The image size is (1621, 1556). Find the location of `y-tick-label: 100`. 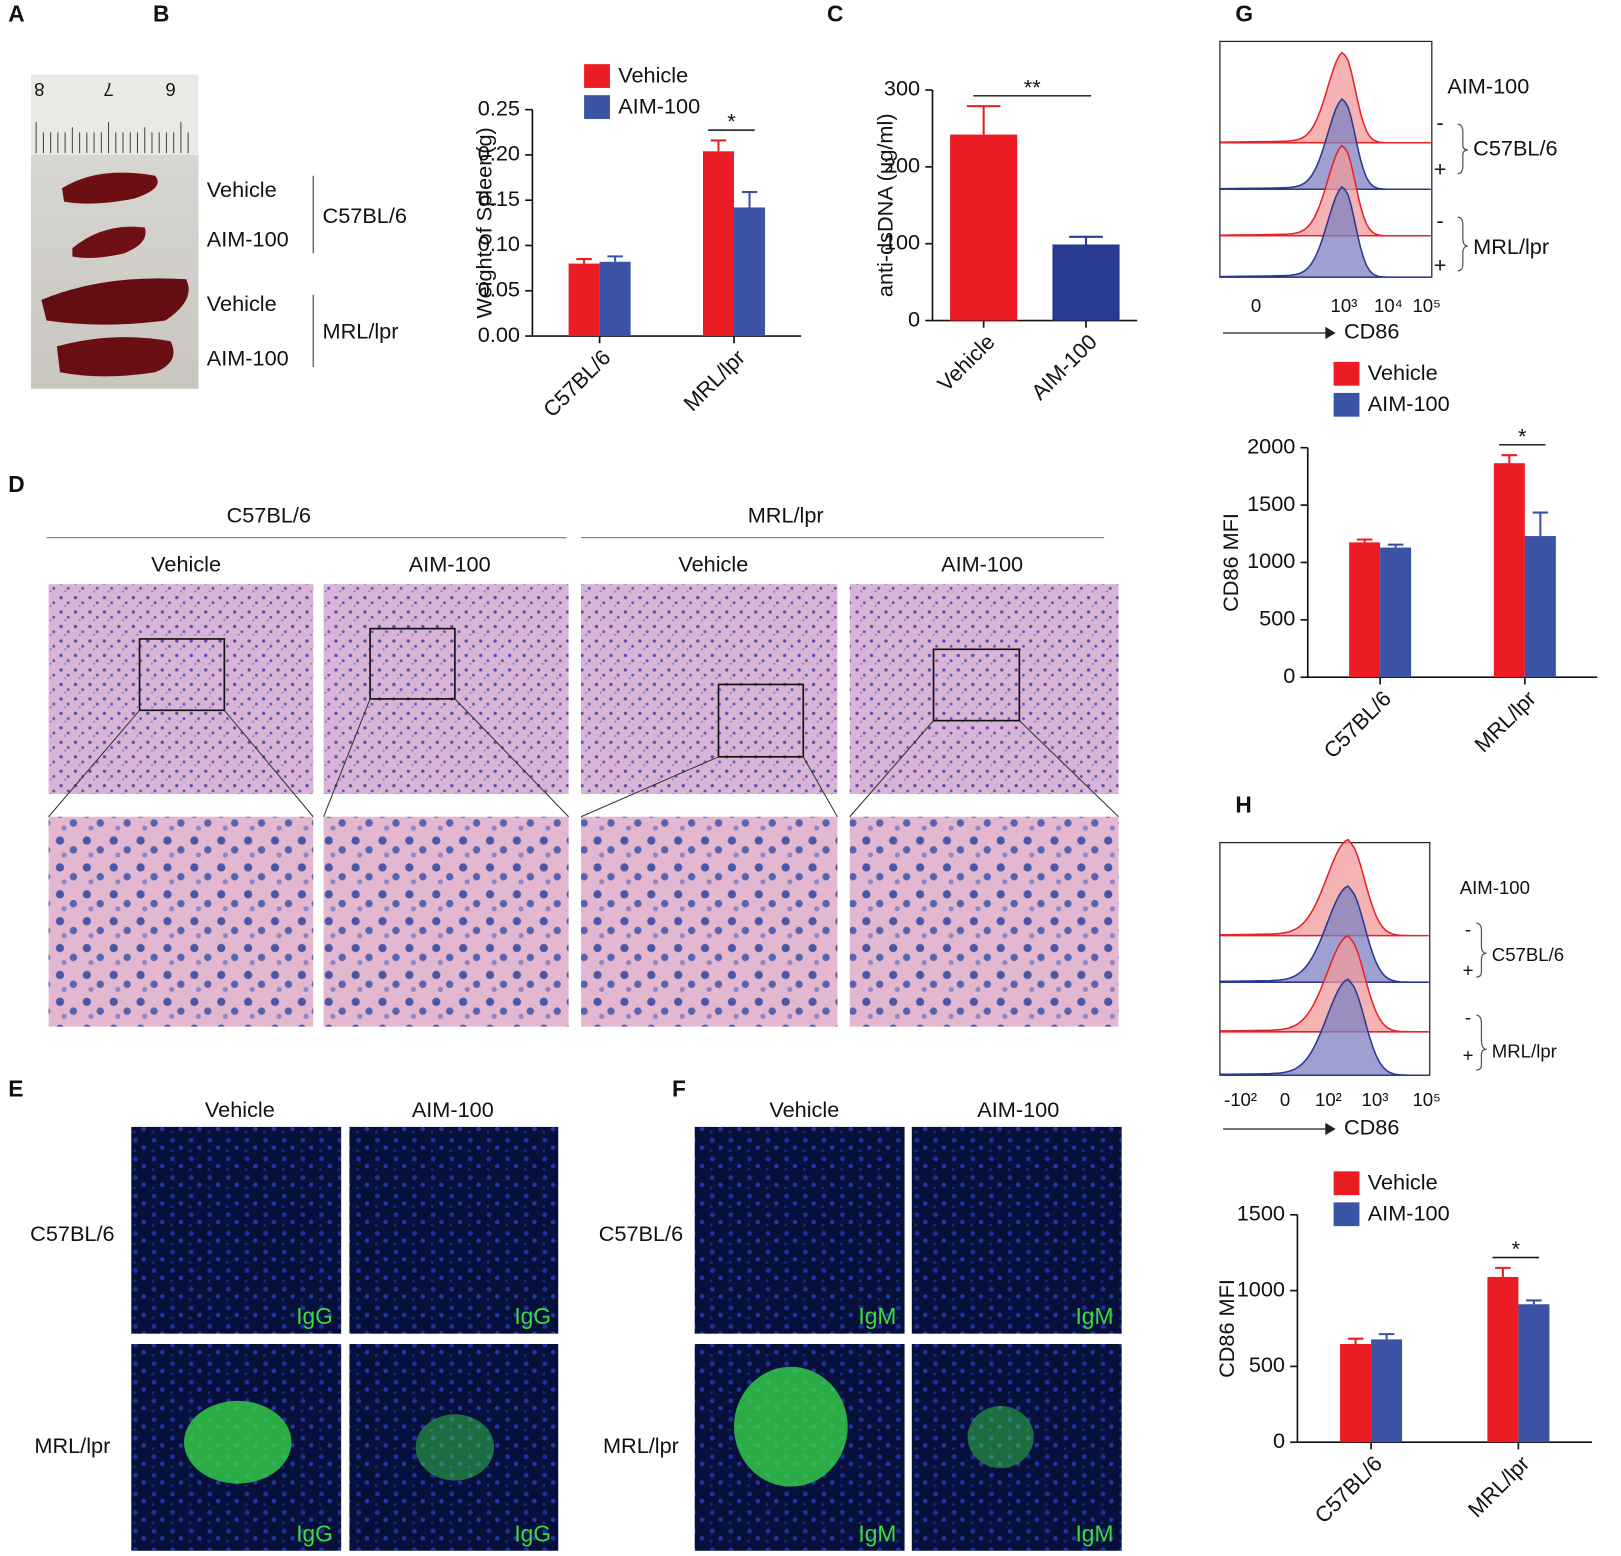

y-tick-label: 100 is located at coordinates (902, 241).